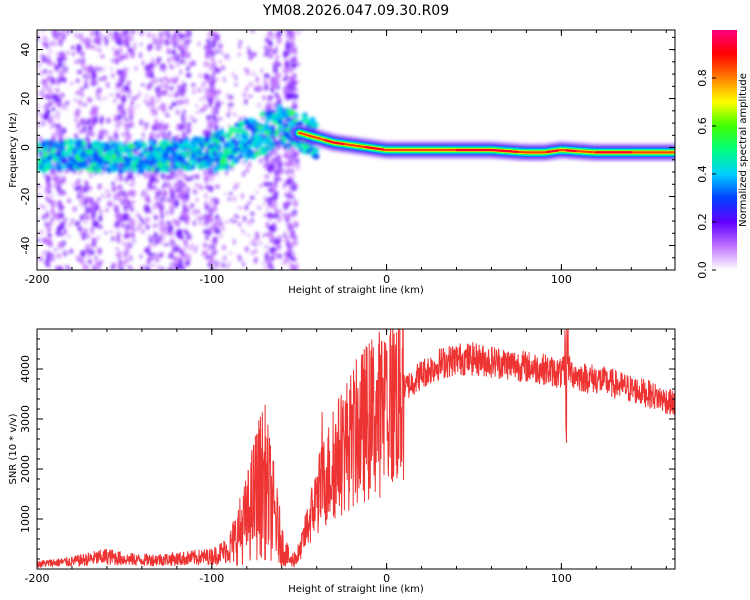 The height and width of the screenshot is (600, 750). I want to click on spectrogram-peak-segment, so click(487, 150).